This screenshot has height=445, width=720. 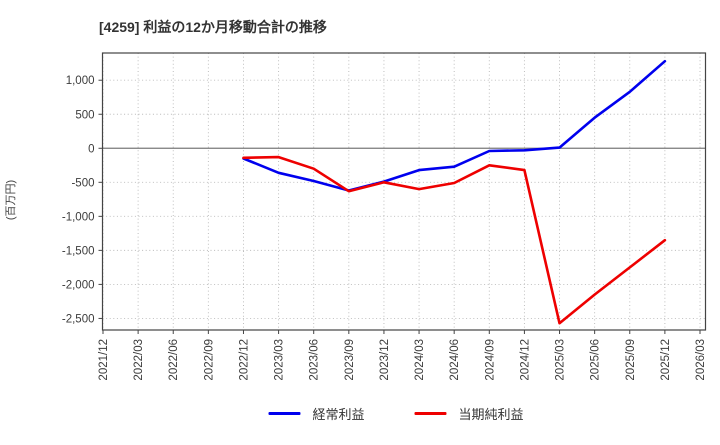 I want to click on y-tick-label: -1,500, so click(x=78, y=251).